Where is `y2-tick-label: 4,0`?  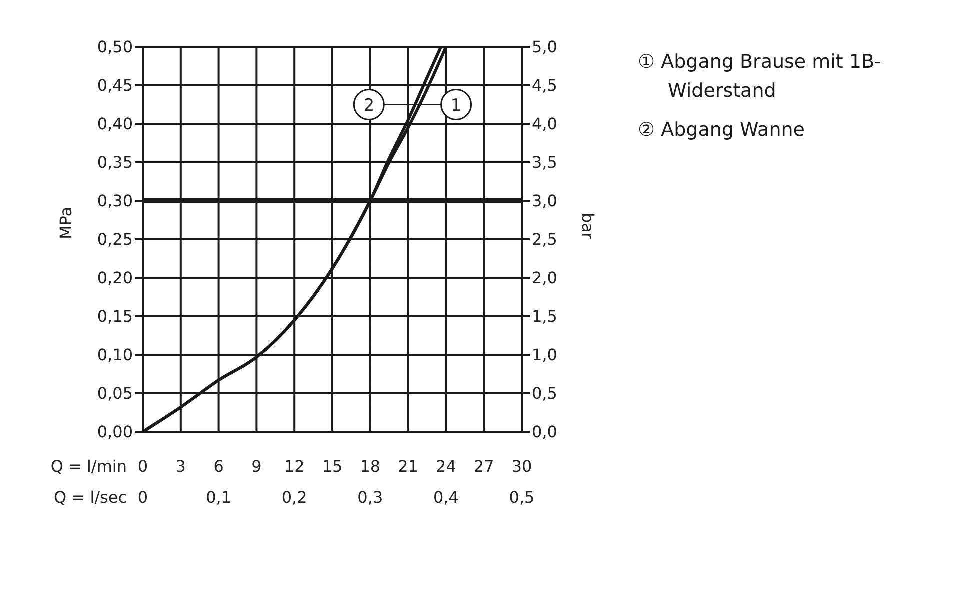
y2-tick-label: 4,0 is located at coordinates (545, 124).